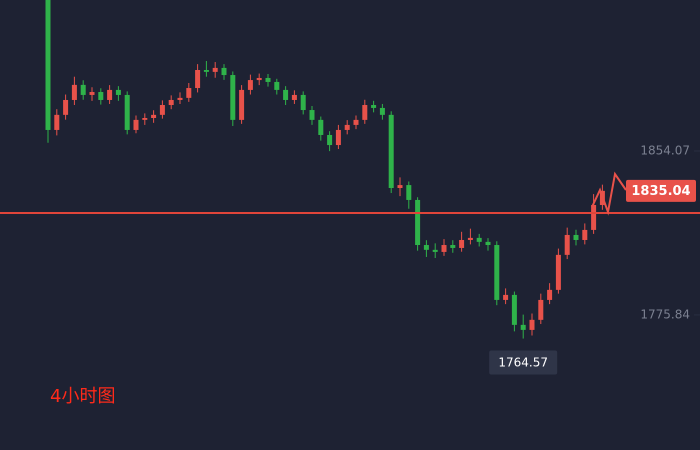  I want to click on last-price-label: 1835.04, so click(660, 191).